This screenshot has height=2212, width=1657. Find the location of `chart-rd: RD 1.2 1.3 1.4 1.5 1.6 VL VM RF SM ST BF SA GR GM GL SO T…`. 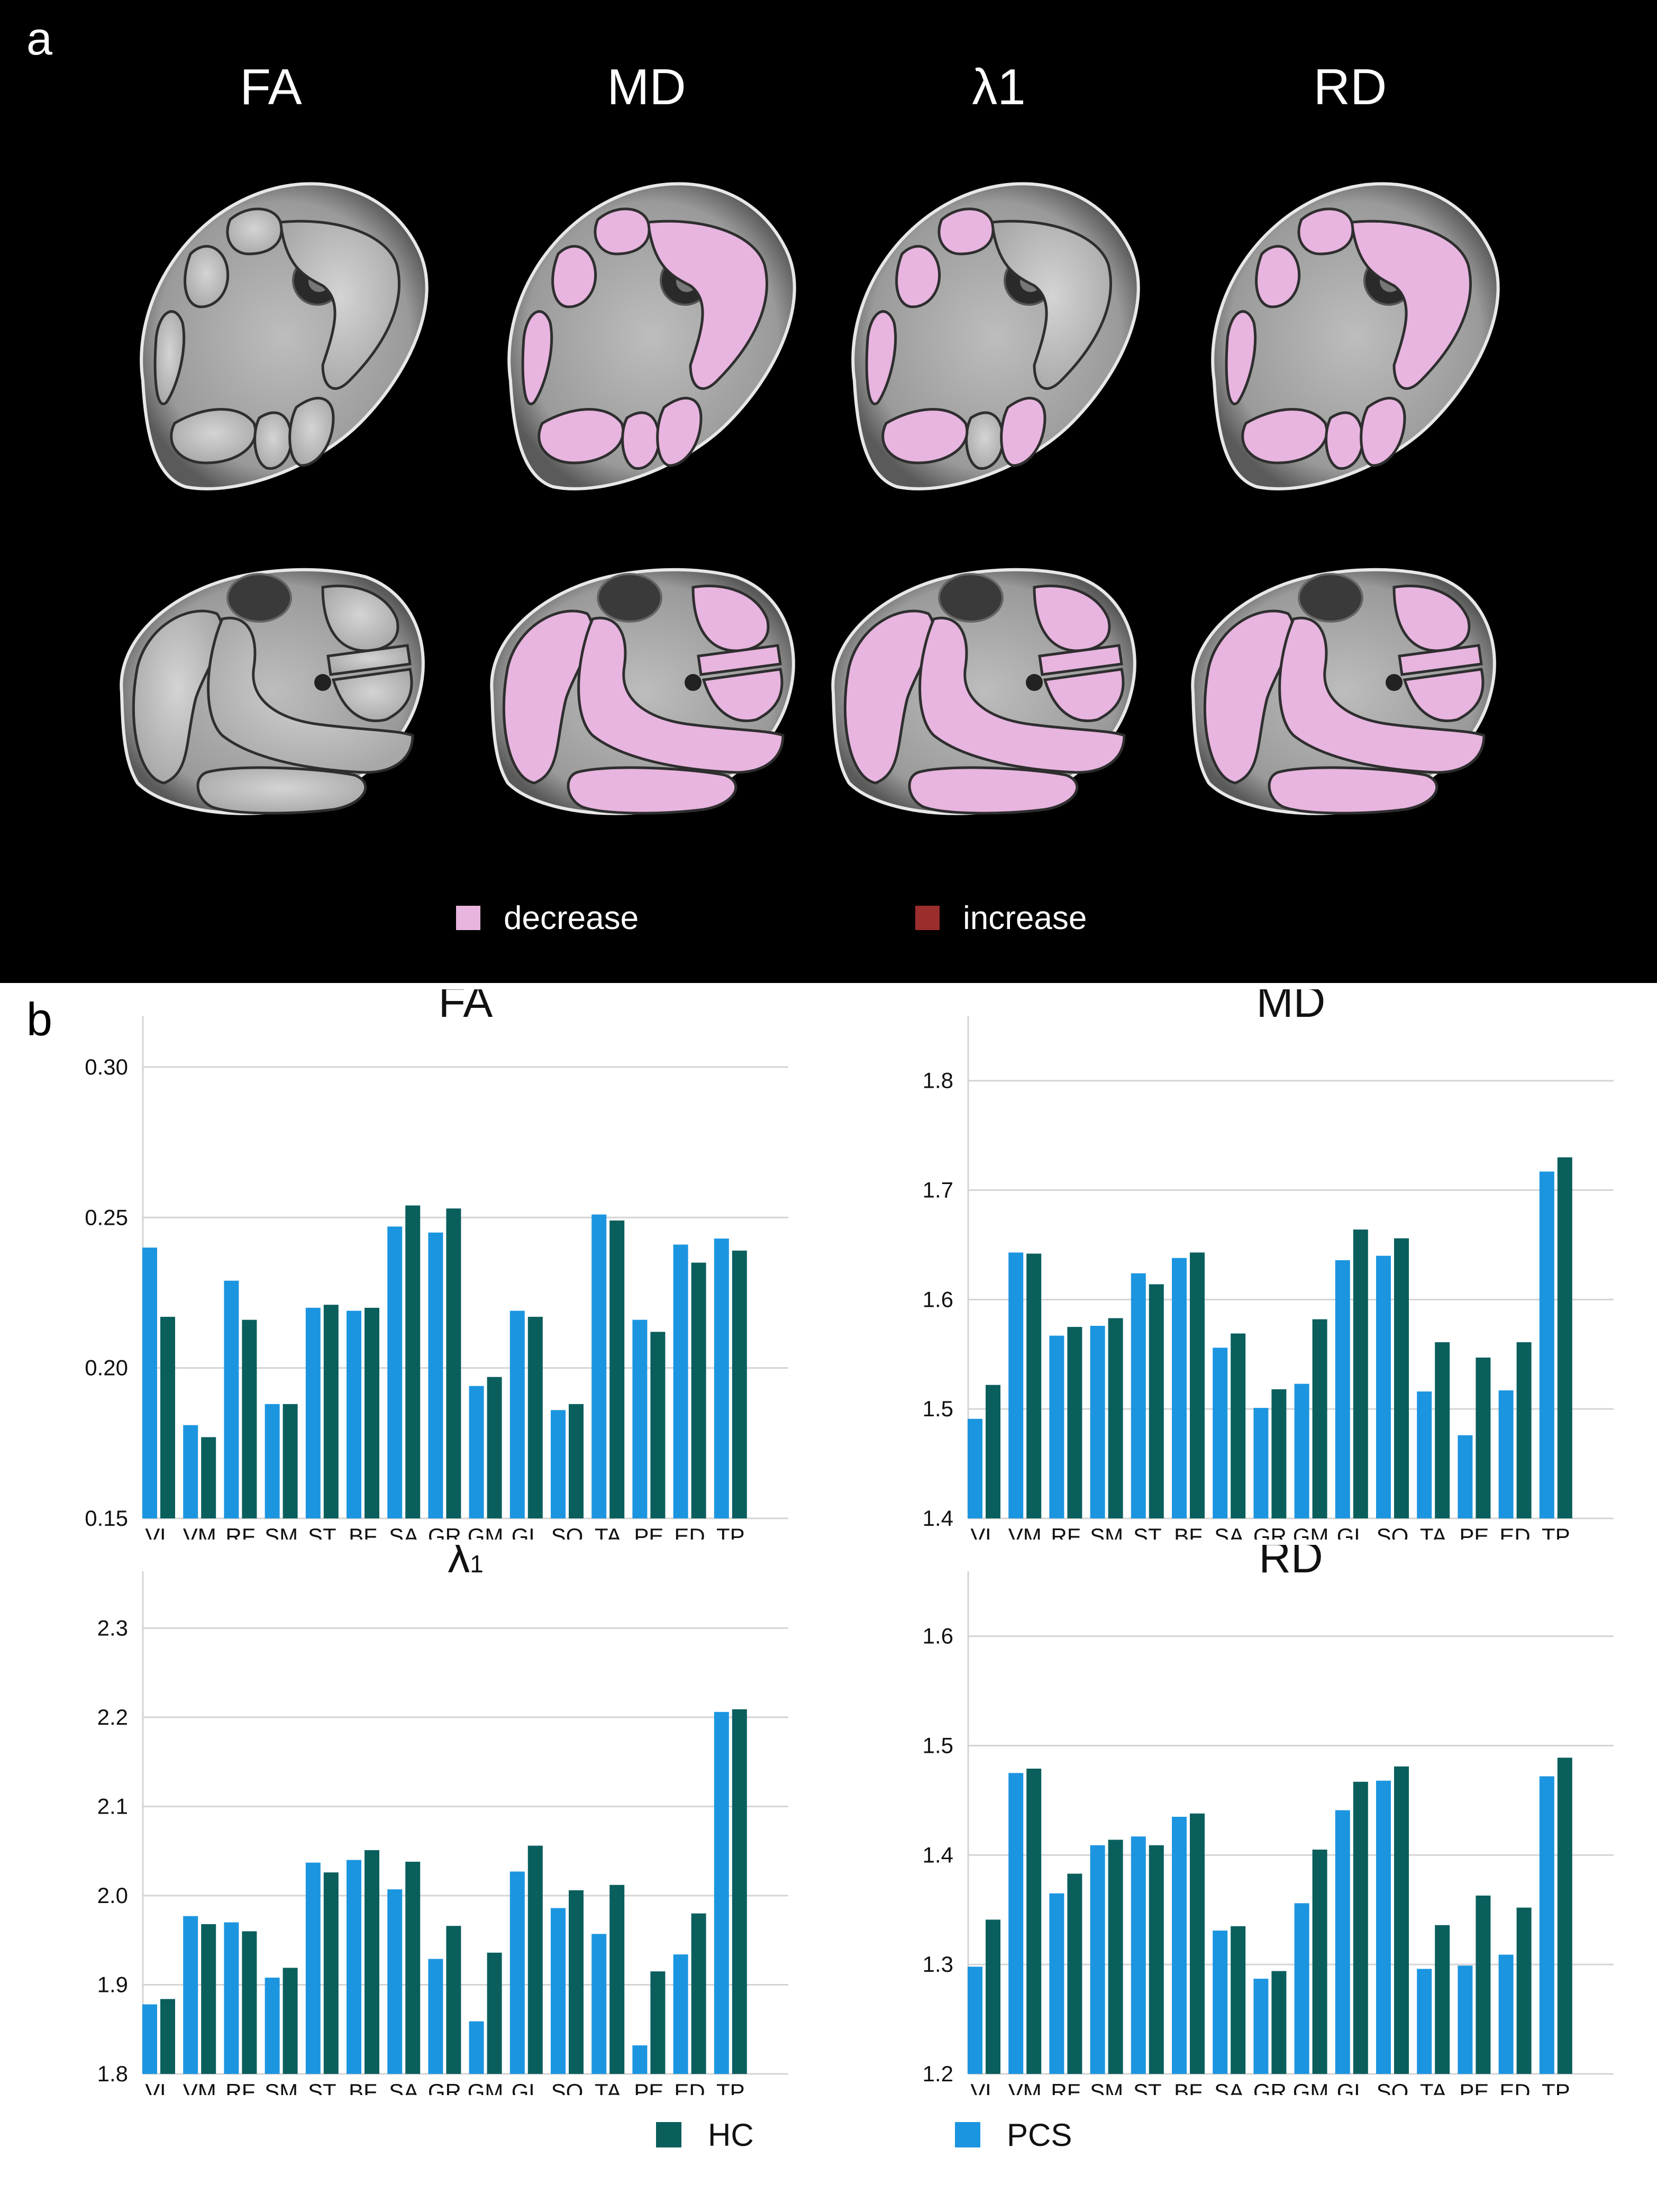

chart-rd: RD 1.2 1.3 1.4 1.5 1.6 VL VM RF SM ST BF SA GR GM GL SO T… is located at coordinates (1268, 1820).